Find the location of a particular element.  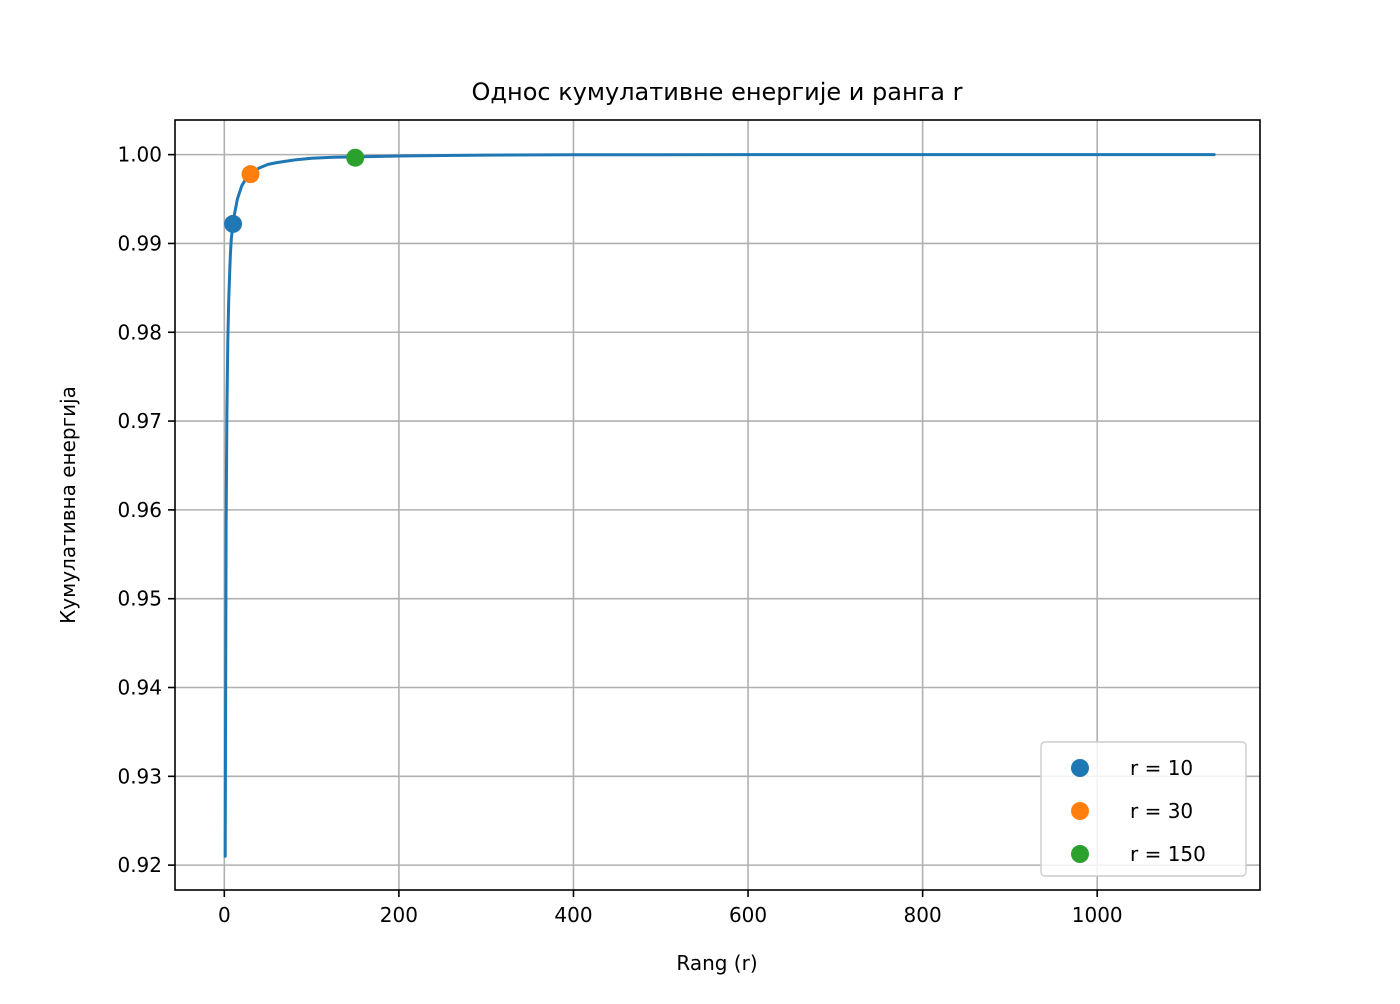

x-tick-label: 600 is located at coordinates (748, 915).